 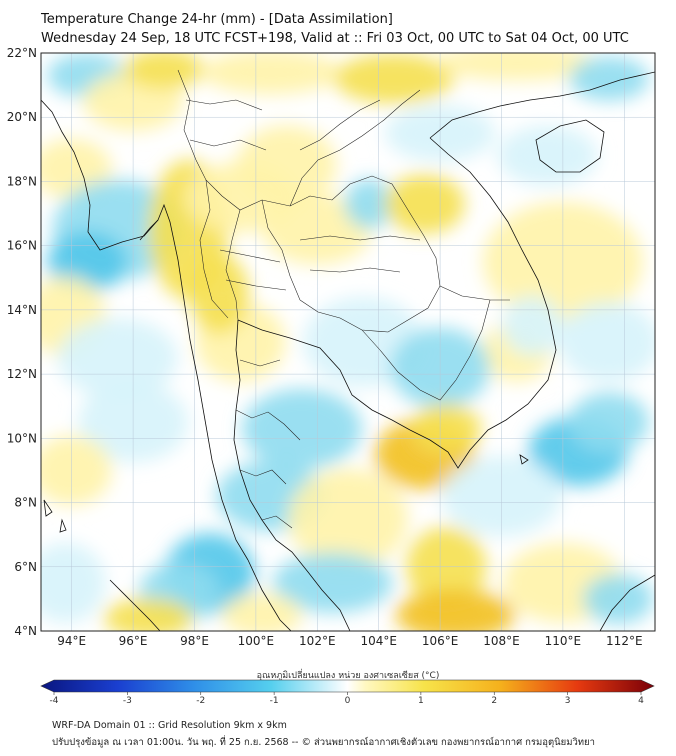 I want to click on lat-tick-label: 6°N, so click(x=25, y=567).